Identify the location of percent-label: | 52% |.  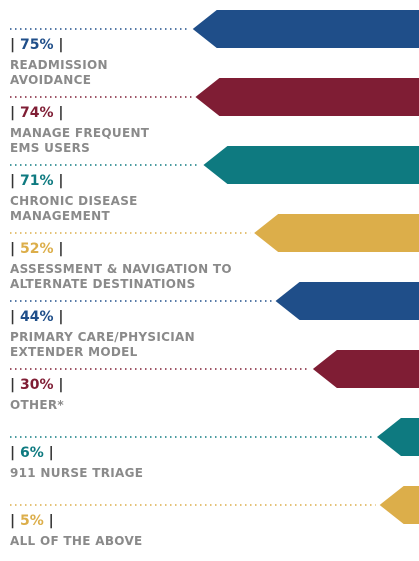
(37, 249).